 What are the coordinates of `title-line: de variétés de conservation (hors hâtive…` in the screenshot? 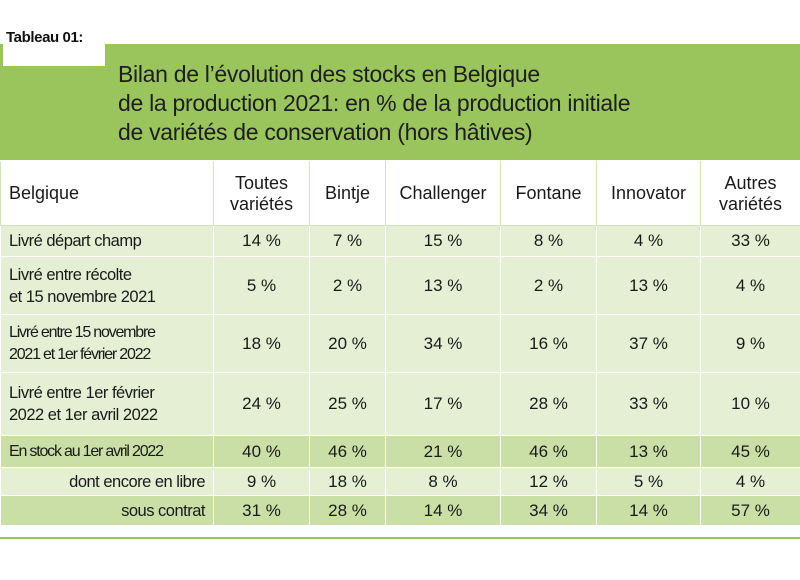 It's located at (325, 132).